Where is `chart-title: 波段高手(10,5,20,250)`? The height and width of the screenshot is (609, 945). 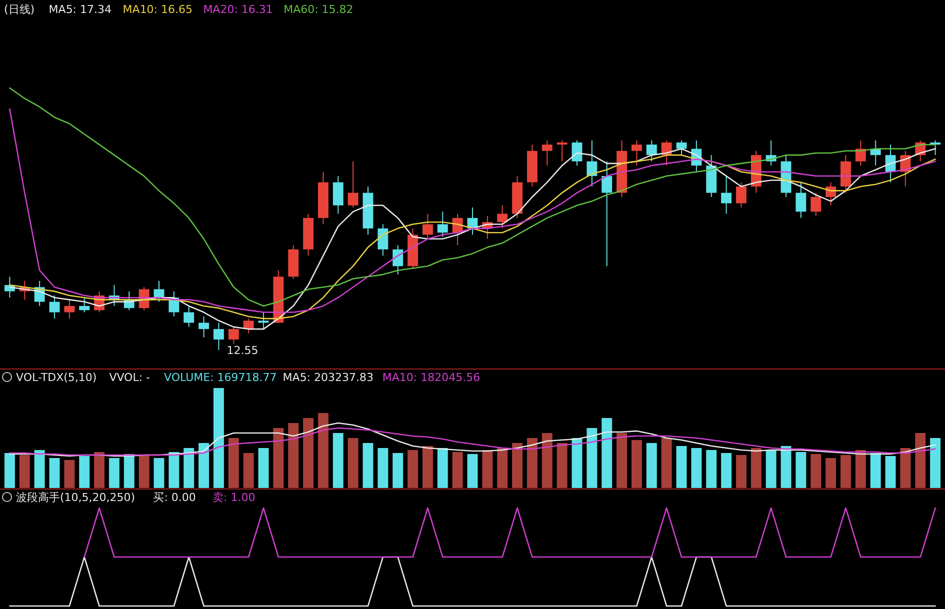
chart-title: 波段高手(10,5,20,250) is located at coordinates (76, 497).